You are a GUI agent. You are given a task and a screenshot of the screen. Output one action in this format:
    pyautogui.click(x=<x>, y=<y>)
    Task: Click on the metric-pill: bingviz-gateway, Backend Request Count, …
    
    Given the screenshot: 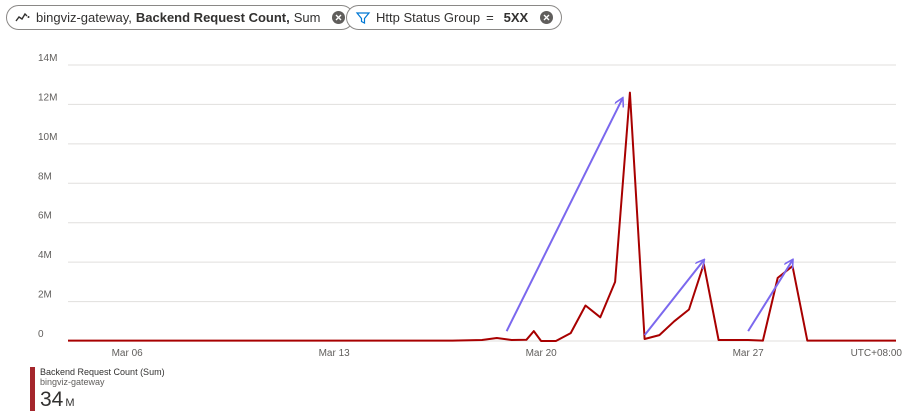 What is the action you would take?
    pyautogui.click(x=180, y=17)
    